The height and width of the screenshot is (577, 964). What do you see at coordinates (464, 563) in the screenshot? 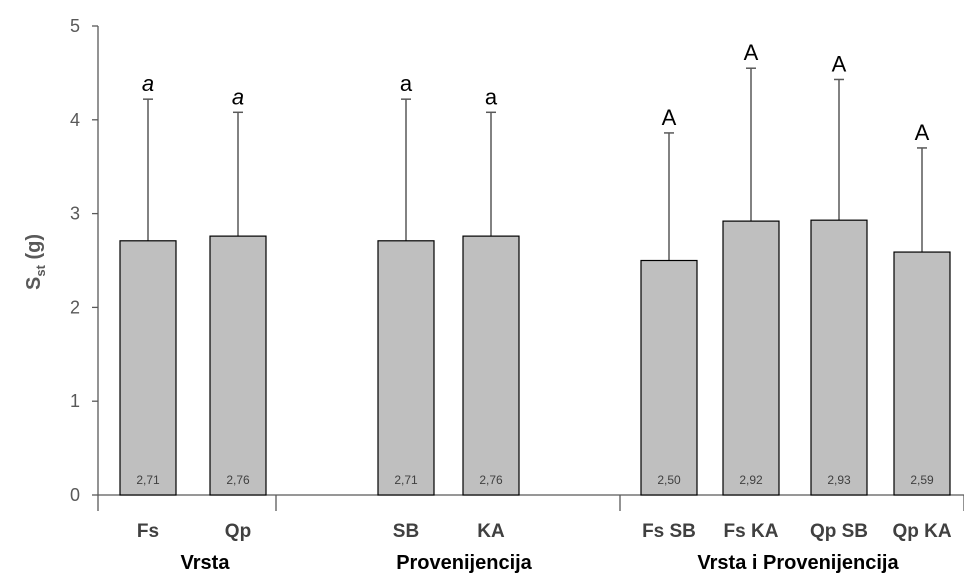
I see `x-group-label: Provenijencija` at bounding box center [464, 563].